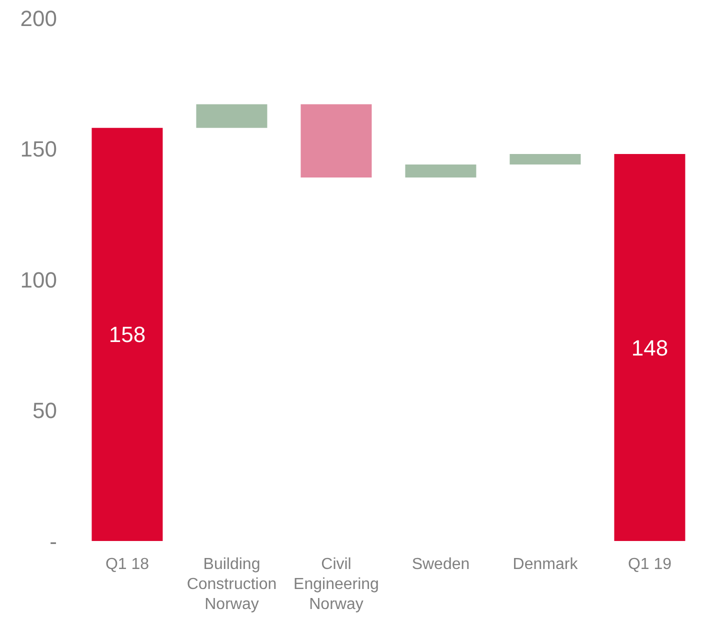  I want to click on y-tick-label: 150, so click(38, 149).